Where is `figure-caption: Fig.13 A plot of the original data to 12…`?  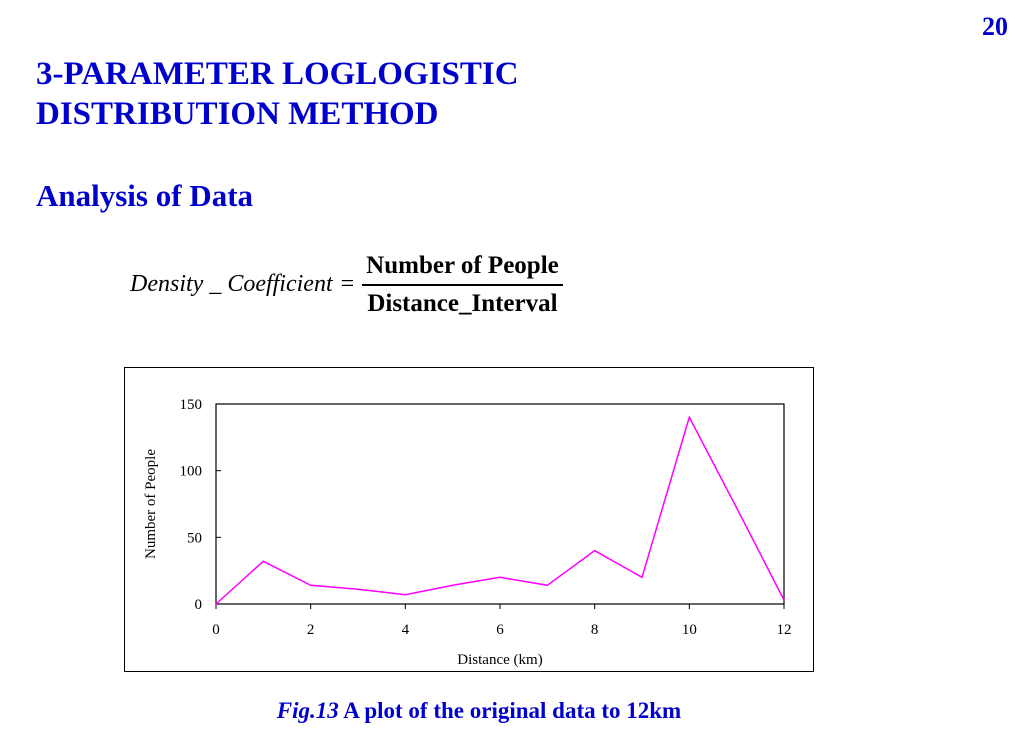 figure-caption: Fig.13 A plot of the original data to 12… is located at coordinates (479, 711).